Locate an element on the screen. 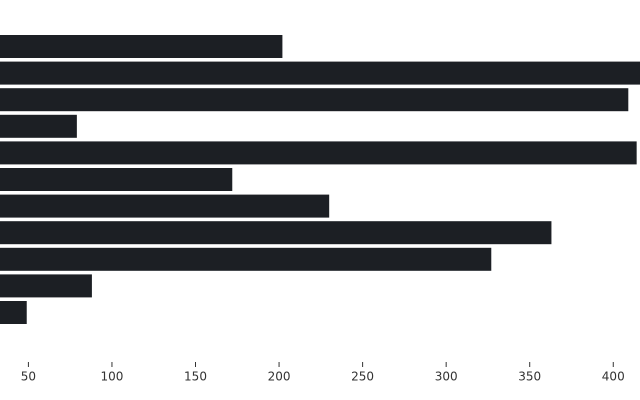 The image size is (640, 400). x-tick-label: 50 is located at coordinates (28, 377).